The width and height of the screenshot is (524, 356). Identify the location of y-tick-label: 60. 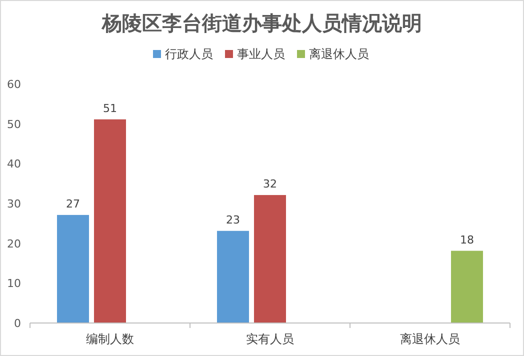
(14, 84).